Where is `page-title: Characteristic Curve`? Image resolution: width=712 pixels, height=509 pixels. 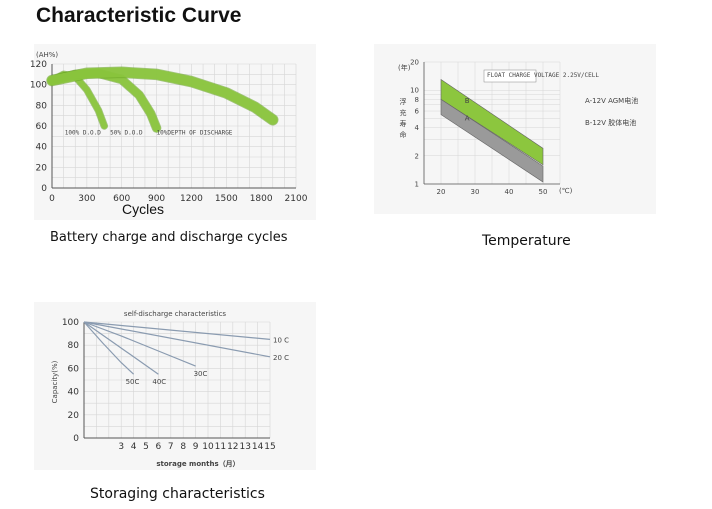
page-title: Characteristic Curve is located at coordinates (139, 15).